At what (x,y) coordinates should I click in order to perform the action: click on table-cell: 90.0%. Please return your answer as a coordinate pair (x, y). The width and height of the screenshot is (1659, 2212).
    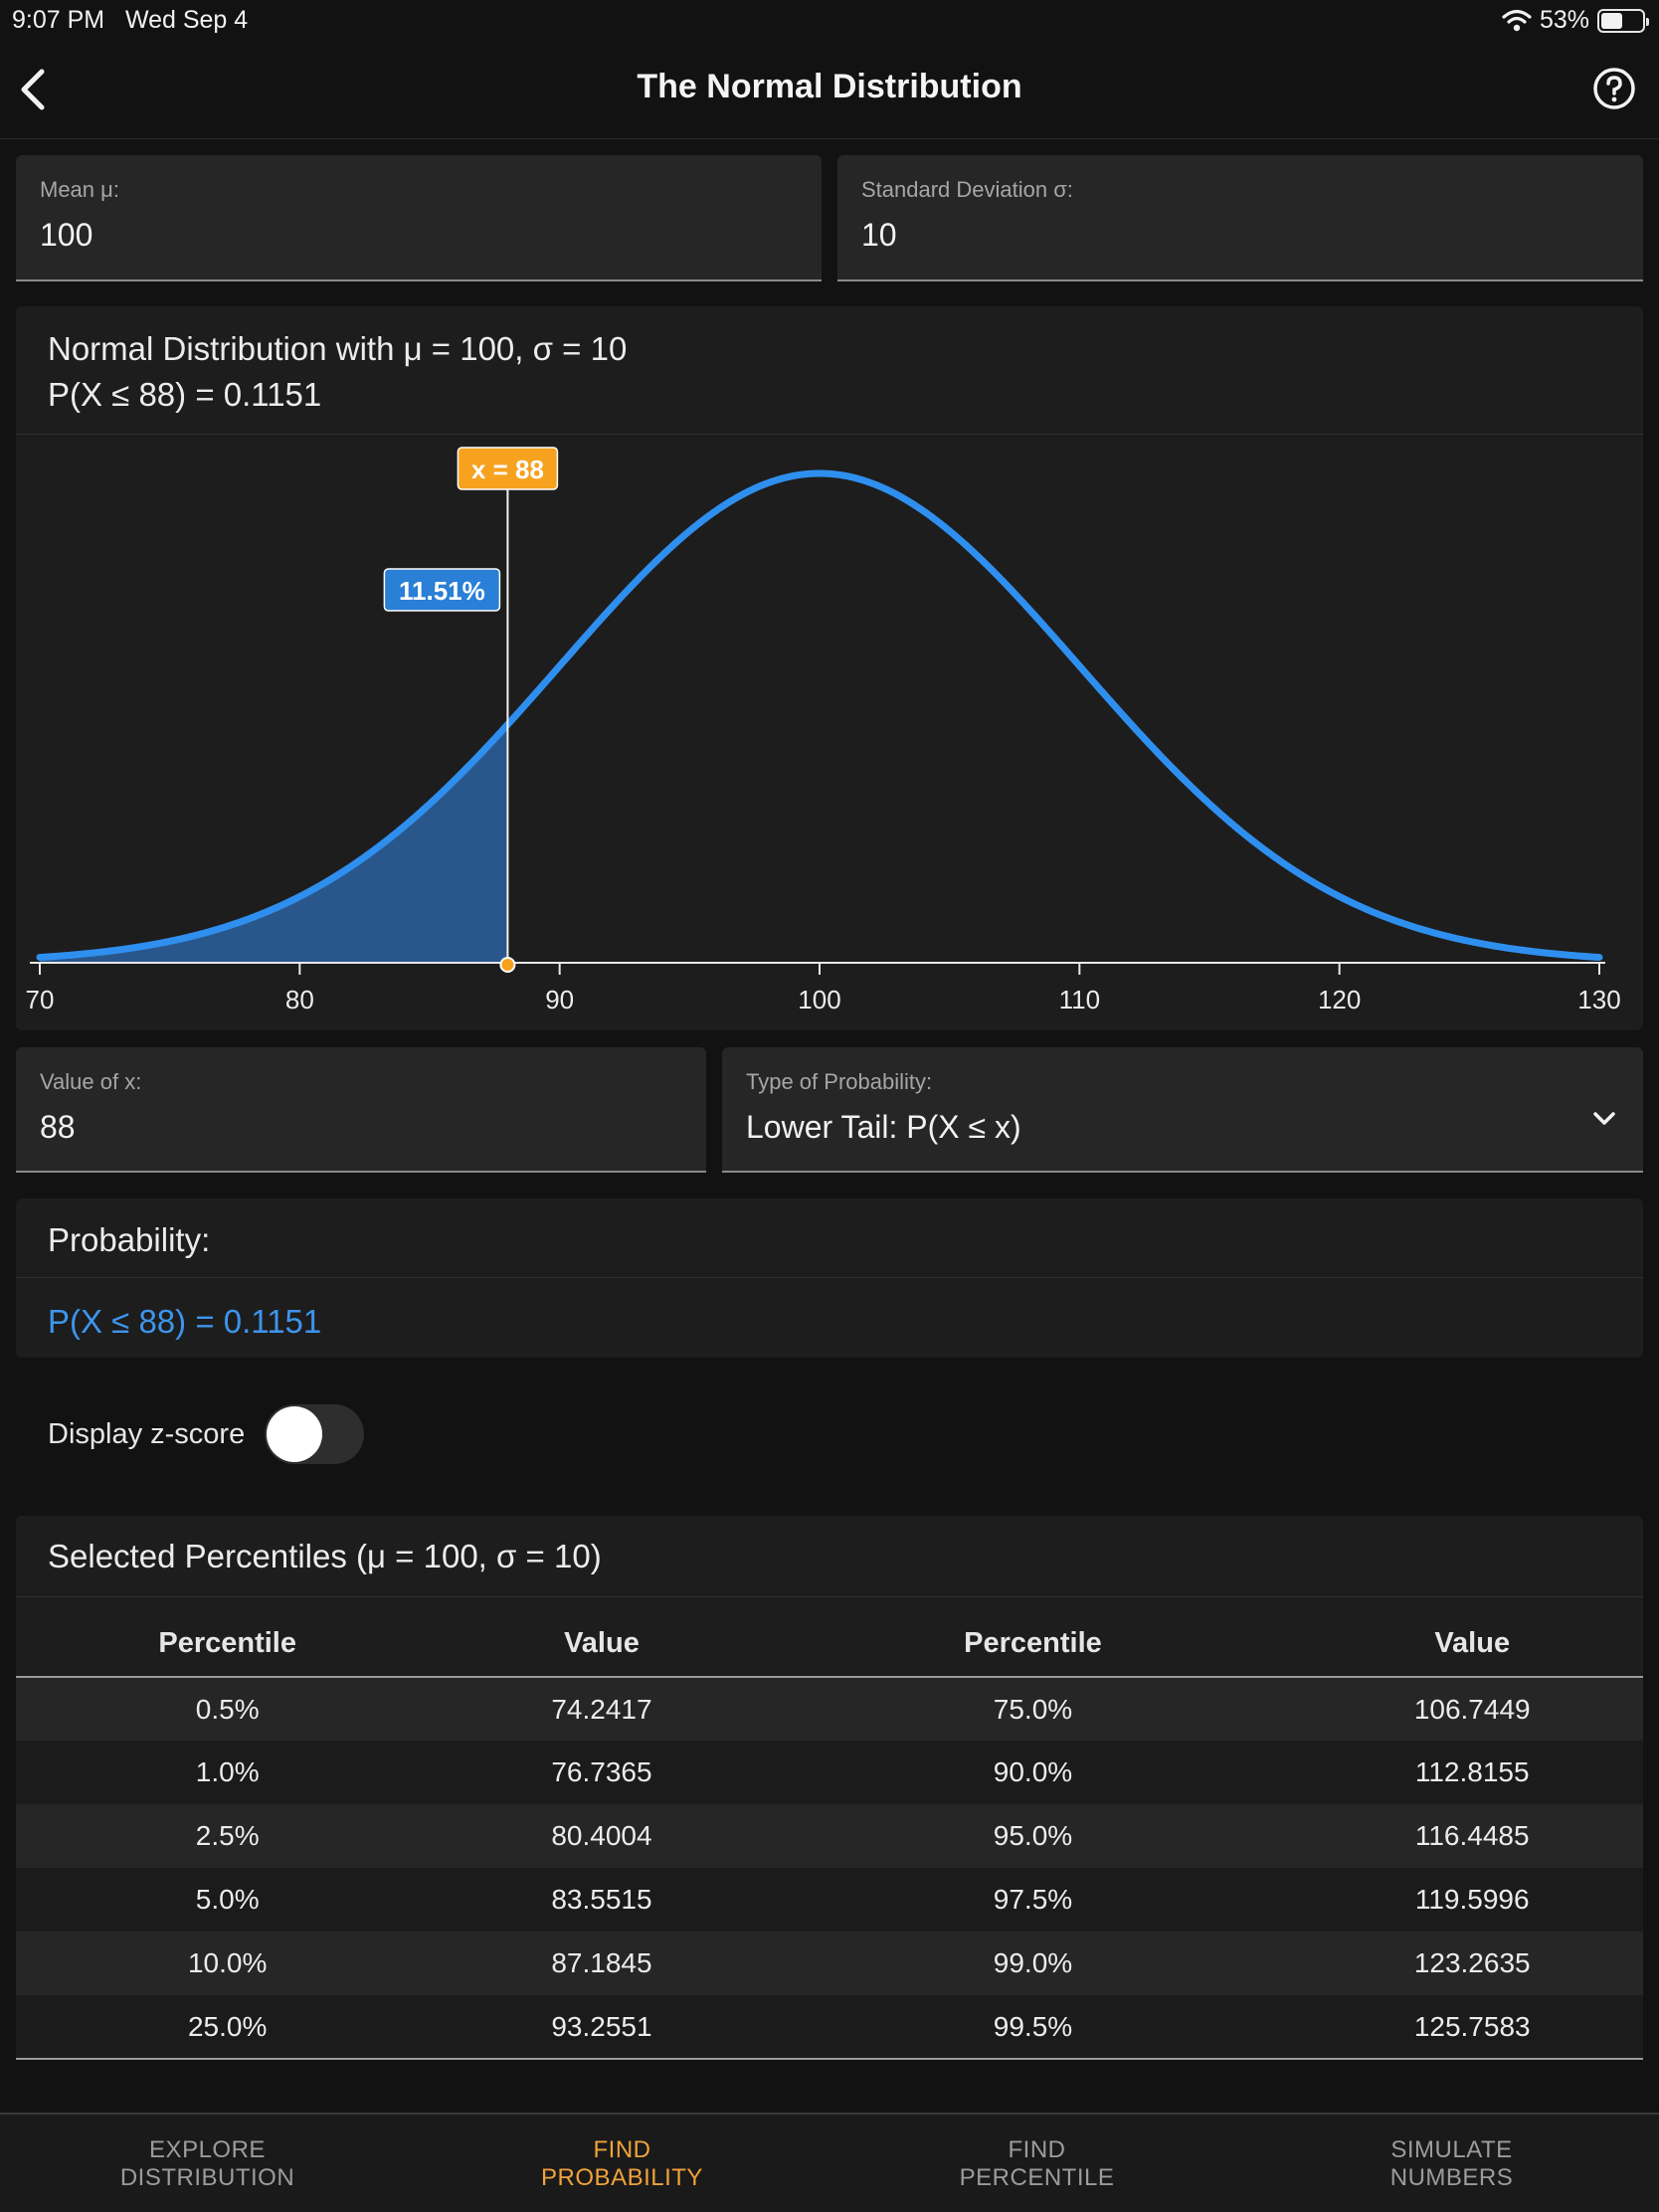
    Looking at the image, I should click on (1033, 1772).